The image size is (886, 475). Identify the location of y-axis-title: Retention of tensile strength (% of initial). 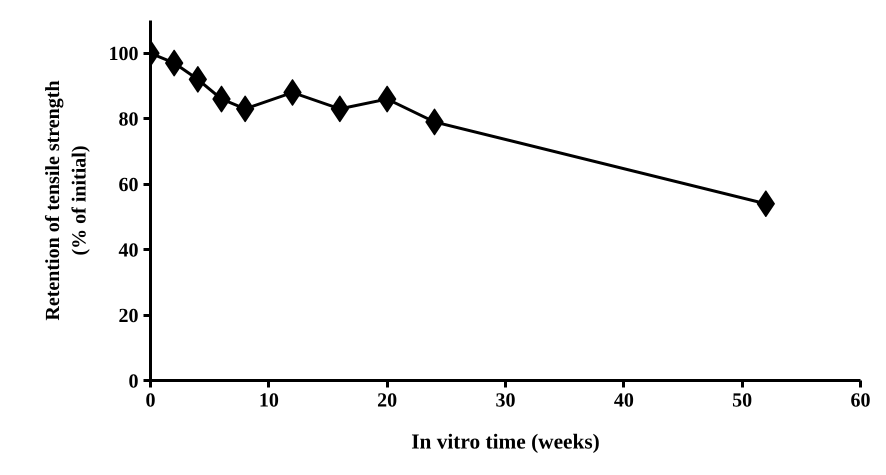
(66, 200).